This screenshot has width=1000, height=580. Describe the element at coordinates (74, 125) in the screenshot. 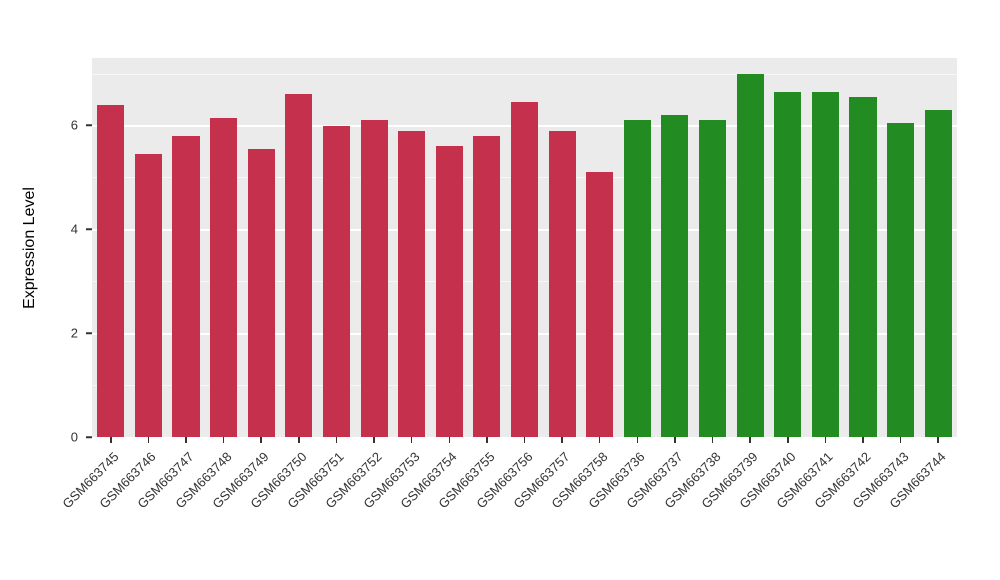

I see `y-tick-label: 6` at that location.